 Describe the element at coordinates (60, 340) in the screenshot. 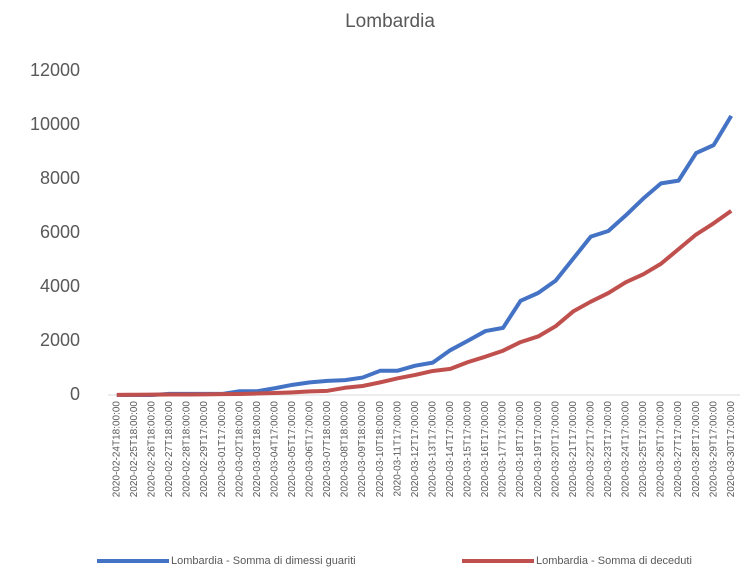

I see `y-tick-label: 2000` at that location.